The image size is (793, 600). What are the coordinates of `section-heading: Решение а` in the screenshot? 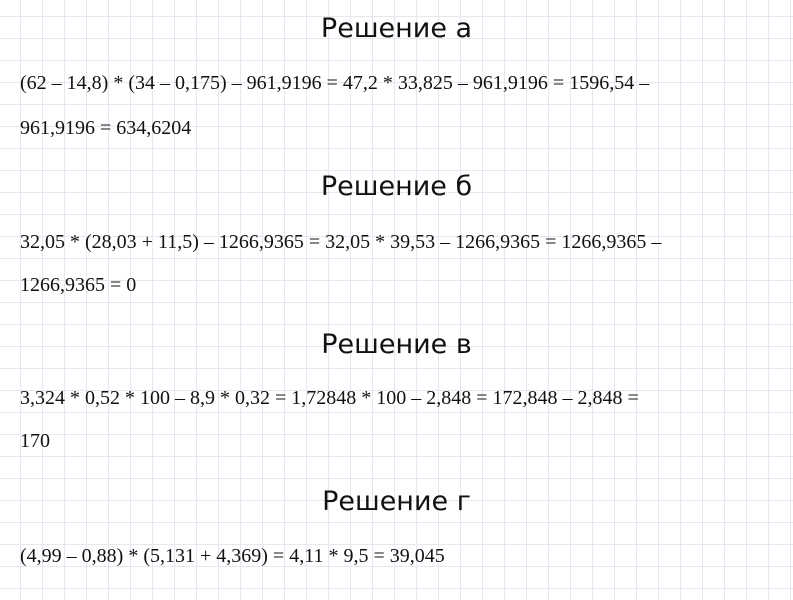 It's located at (396, 28).